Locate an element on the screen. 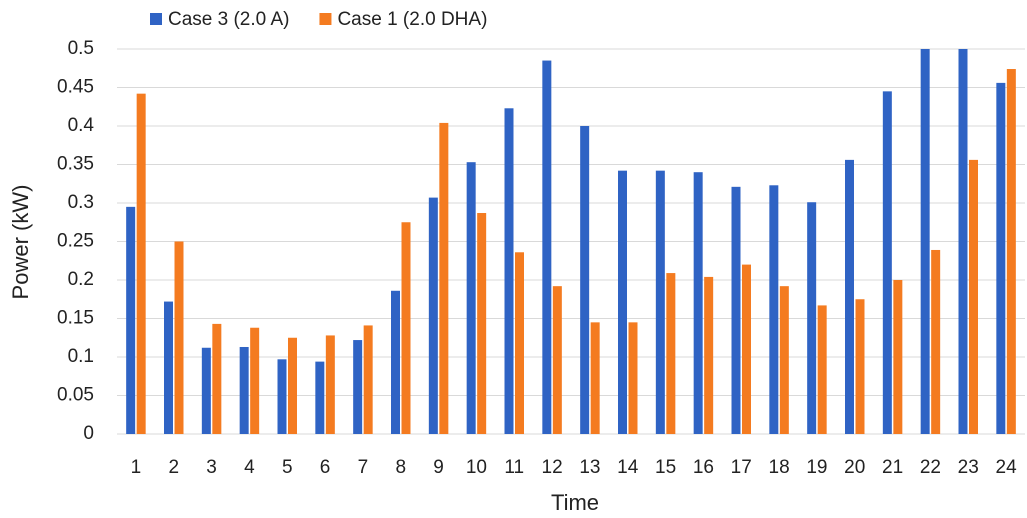 The height and width of the screenshot is (518, 1027). x-axis-label: Time is located at coordinates (575, 502).